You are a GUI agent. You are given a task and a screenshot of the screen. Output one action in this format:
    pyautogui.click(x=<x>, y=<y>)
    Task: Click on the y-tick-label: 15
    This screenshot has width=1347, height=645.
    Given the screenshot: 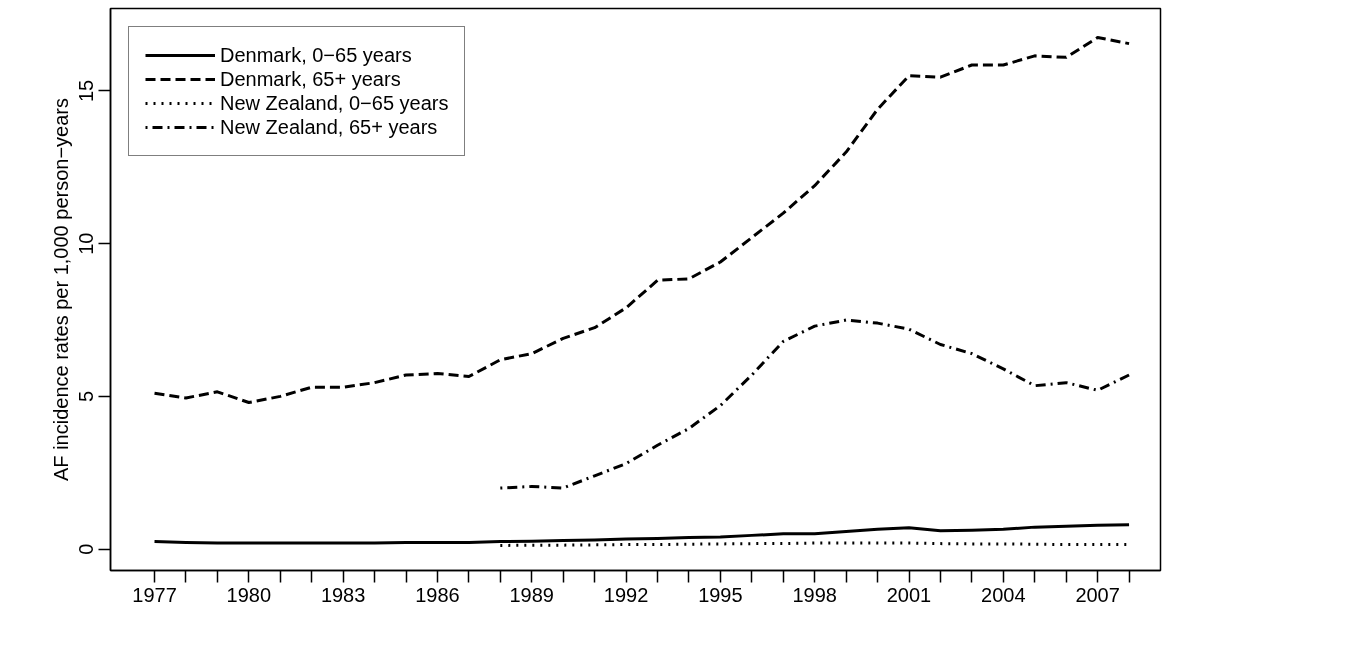 What is the action you would take?
    pyautogui.click(x=86, y=91)
    